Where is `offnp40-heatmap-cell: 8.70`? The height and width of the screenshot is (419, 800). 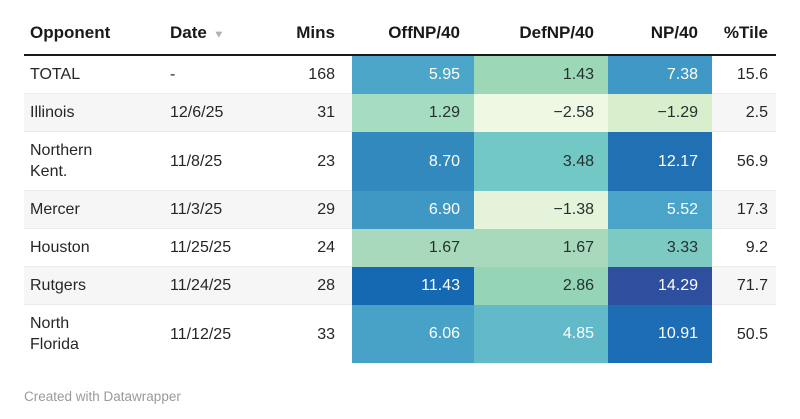
offnp40-heatmap-cell: 8.70 is located at coordinates (413, 161).